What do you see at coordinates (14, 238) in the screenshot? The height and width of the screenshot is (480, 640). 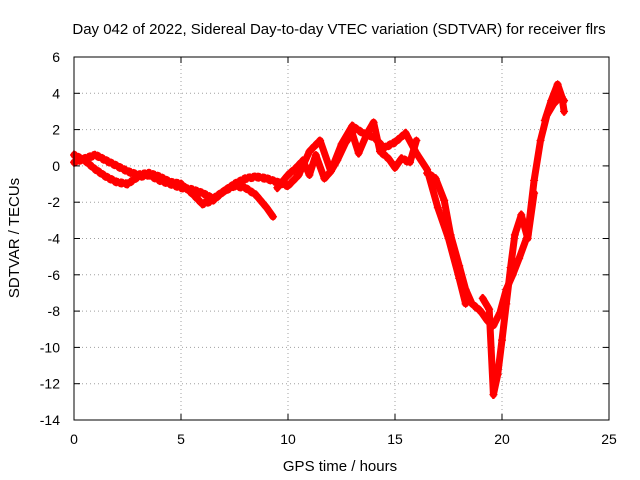 I see `y-axis-label: SDTVAR / TECUs` at bounding box center [14, 238].